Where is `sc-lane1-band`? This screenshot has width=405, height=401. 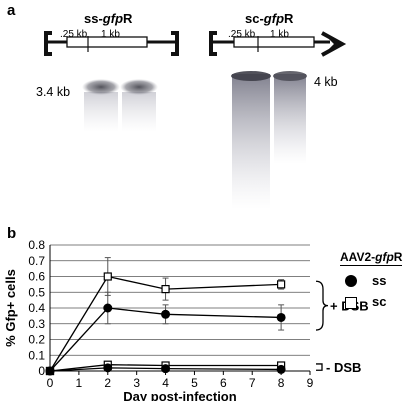
sc-lane1-band is located at coordinates (251, 76).